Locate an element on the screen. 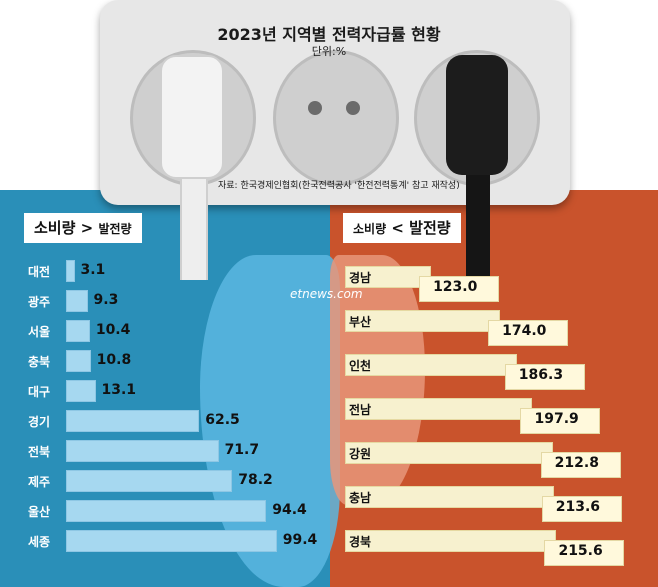 This screenshot has width=658, height=587. data-label: 3.1 is located at coordinates (93, 270).